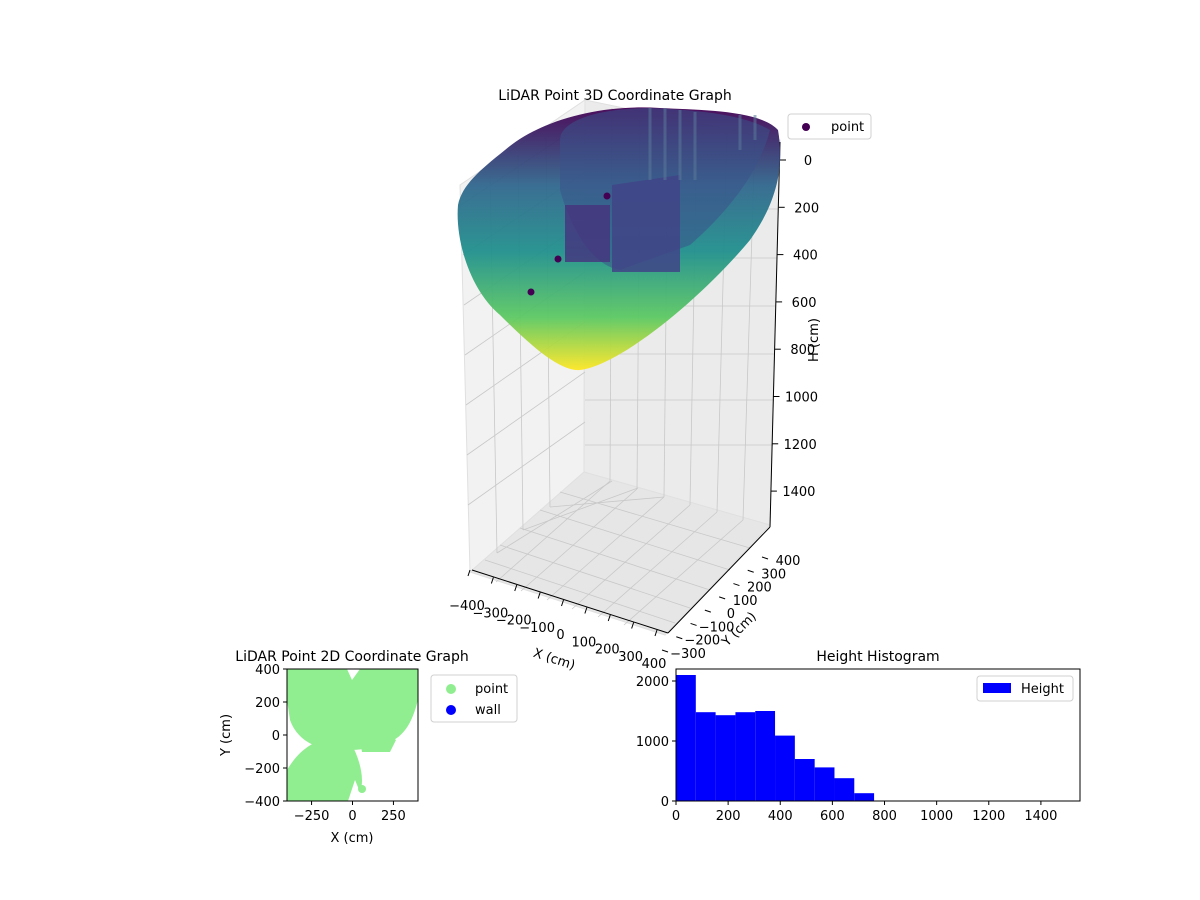 The width and height of the screenshot is (1200, 900). Describe the element at coordinates (832, 816) in the screenshot. I see `hist-x-tick-label: 600` at that location.